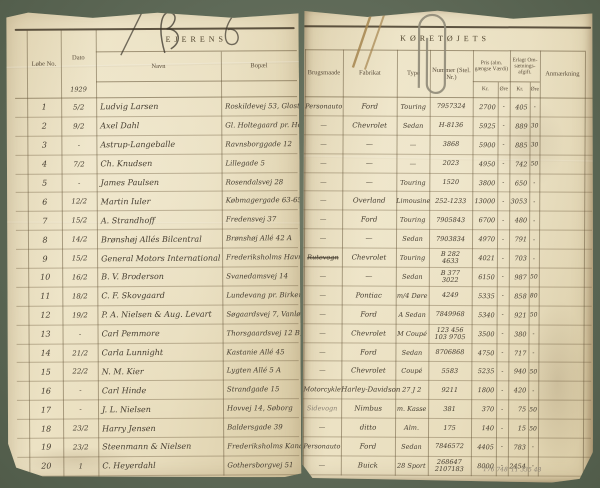  What do you see at coordinates (81, 466) in the screenshot?
I see `entry-date: 1` at bounding box center [81, 466].